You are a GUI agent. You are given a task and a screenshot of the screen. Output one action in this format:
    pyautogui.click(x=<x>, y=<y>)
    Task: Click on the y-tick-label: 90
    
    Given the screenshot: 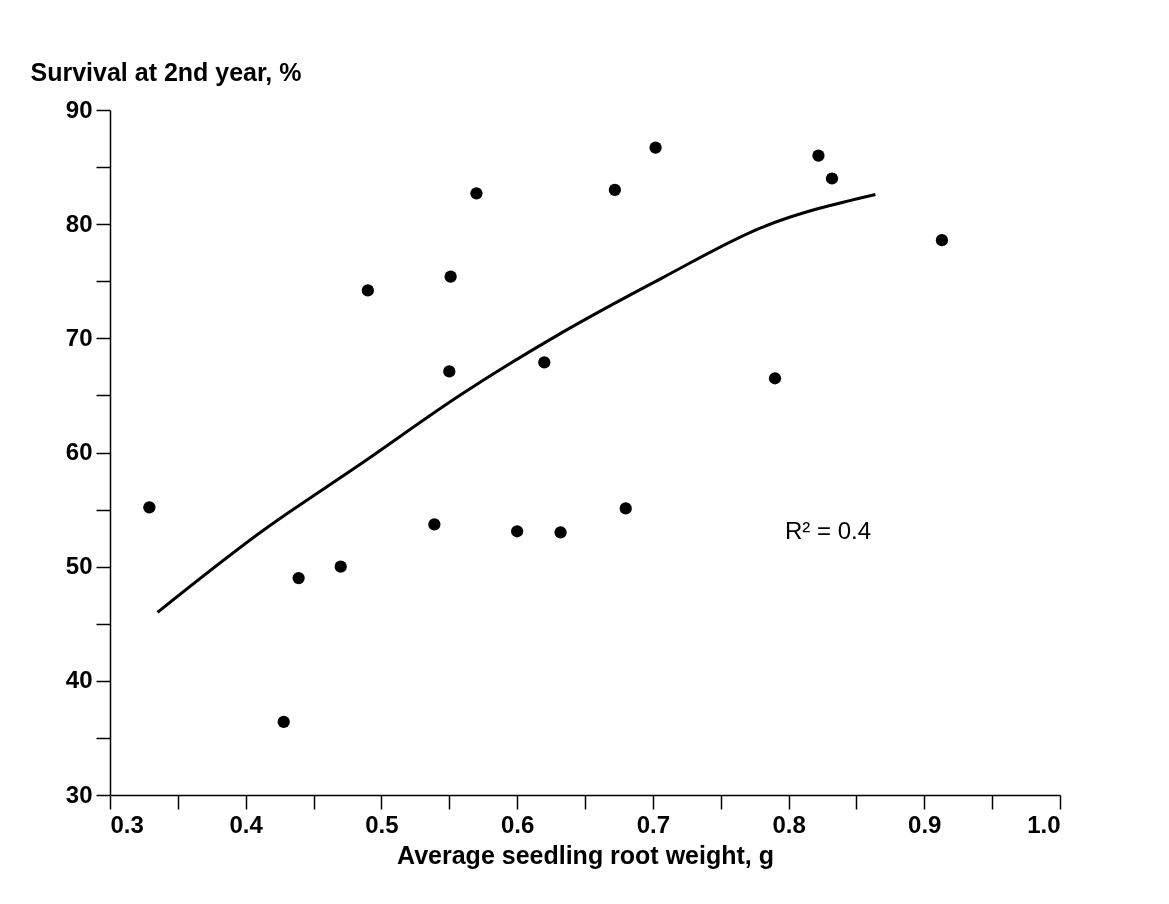 What is the action you would take?
    pyautogui.click(x=79, y=109)
    